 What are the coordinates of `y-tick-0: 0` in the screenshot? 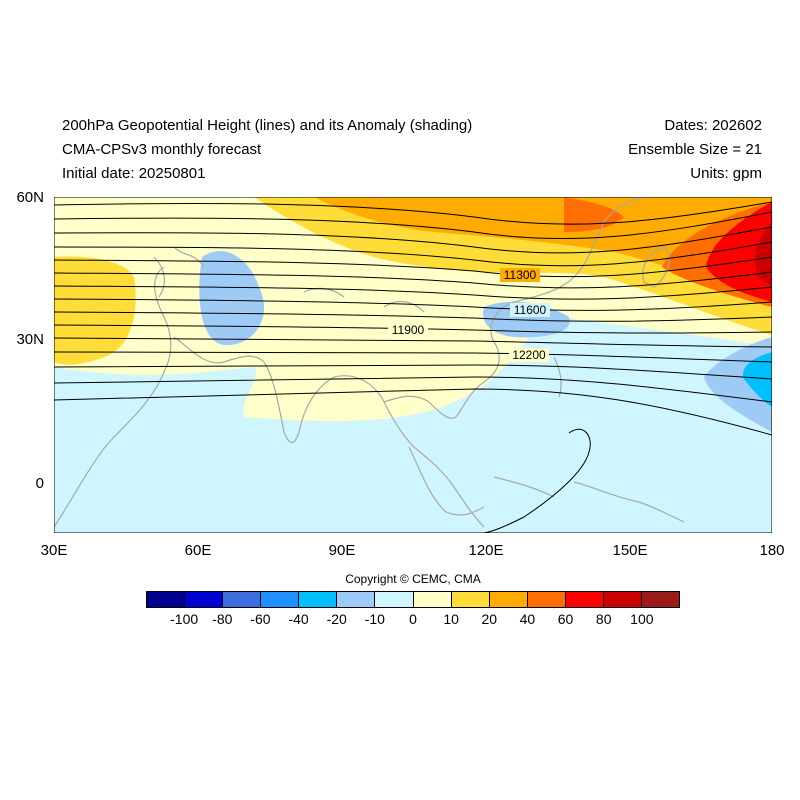 It's located at (39, 483).